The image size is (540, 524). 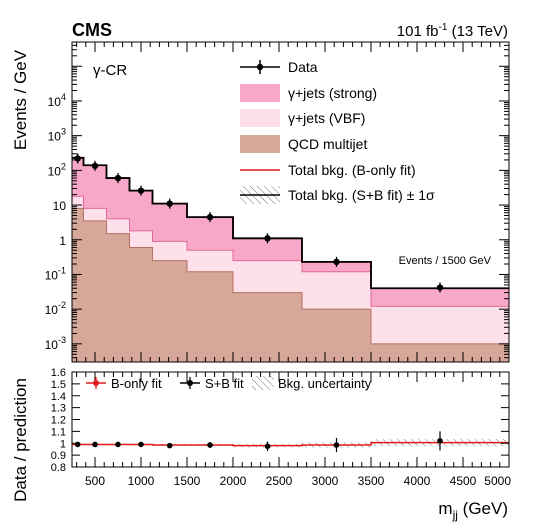 I want to click on ratio-y-tick-label-3: 1.1, so click(x=58, y=432).